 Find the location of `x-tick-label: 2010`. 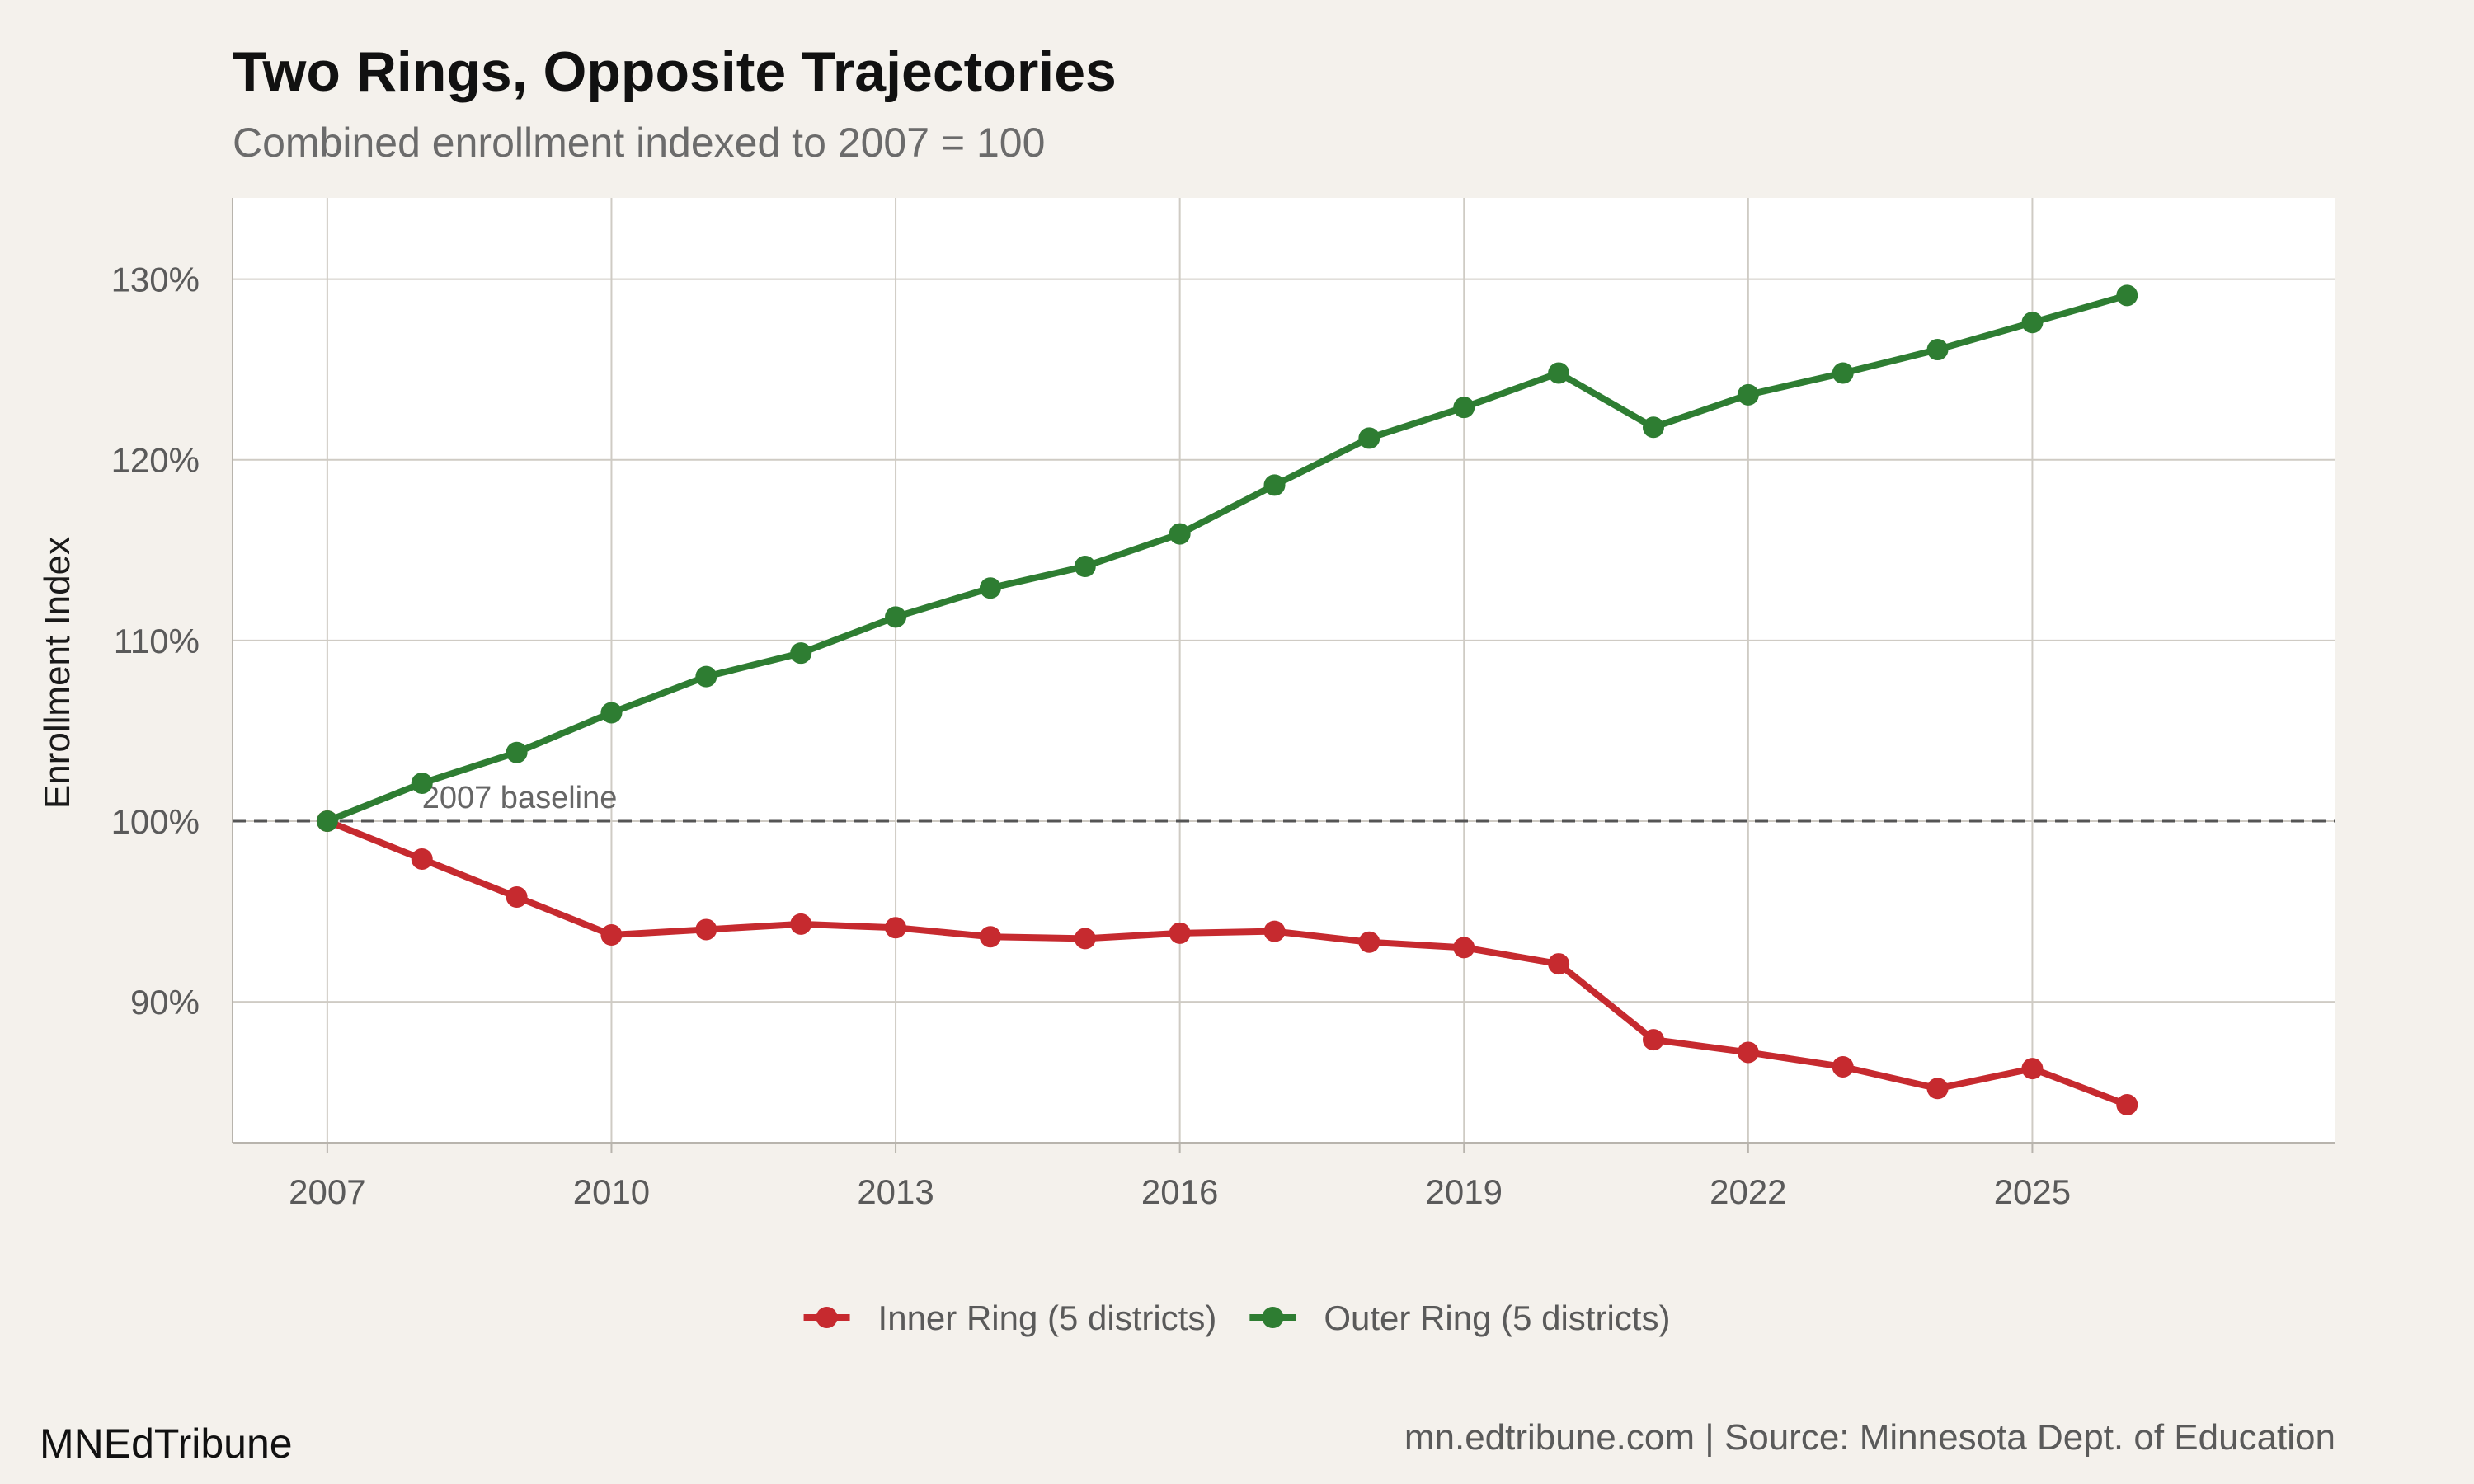

x-tick-label: 2010 is located at coordinates (611, 1191).